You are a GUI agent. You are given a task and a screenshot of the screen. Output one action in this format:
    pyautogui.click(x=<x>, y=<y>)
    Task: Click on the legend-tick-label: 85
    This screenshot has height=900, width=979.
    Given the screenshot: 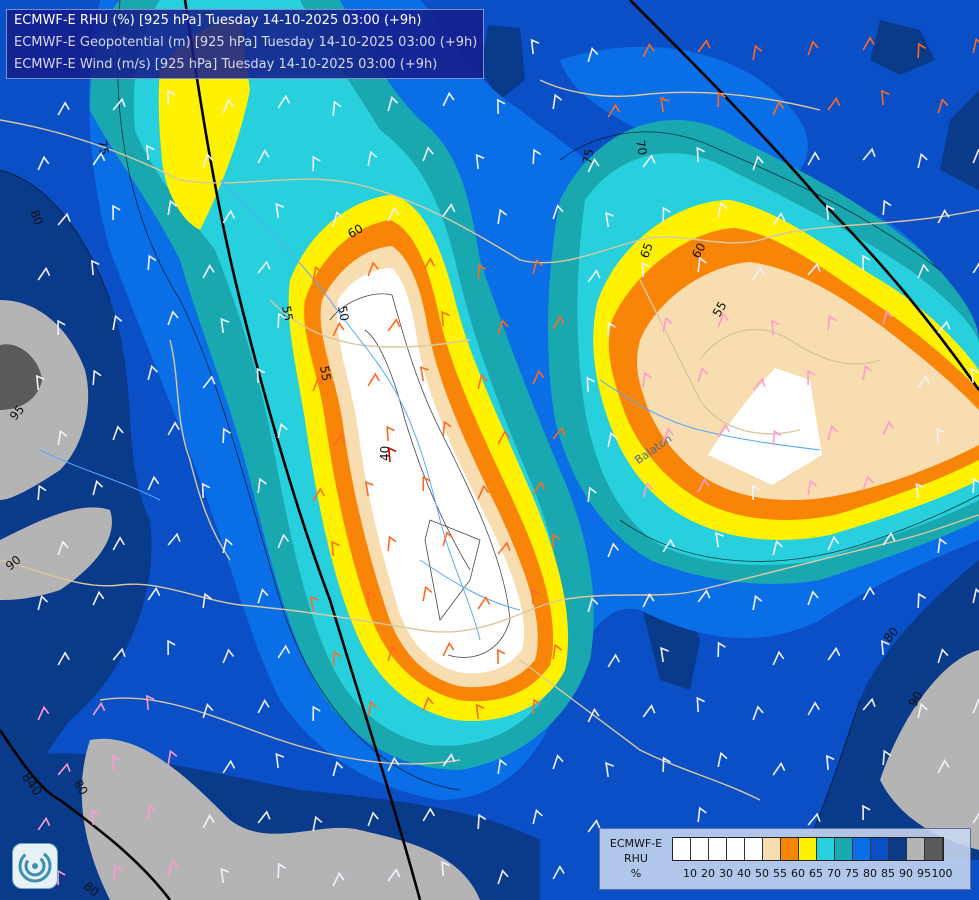 What is the action you would take?
    pyautogui.click(x=888, y=873)
    